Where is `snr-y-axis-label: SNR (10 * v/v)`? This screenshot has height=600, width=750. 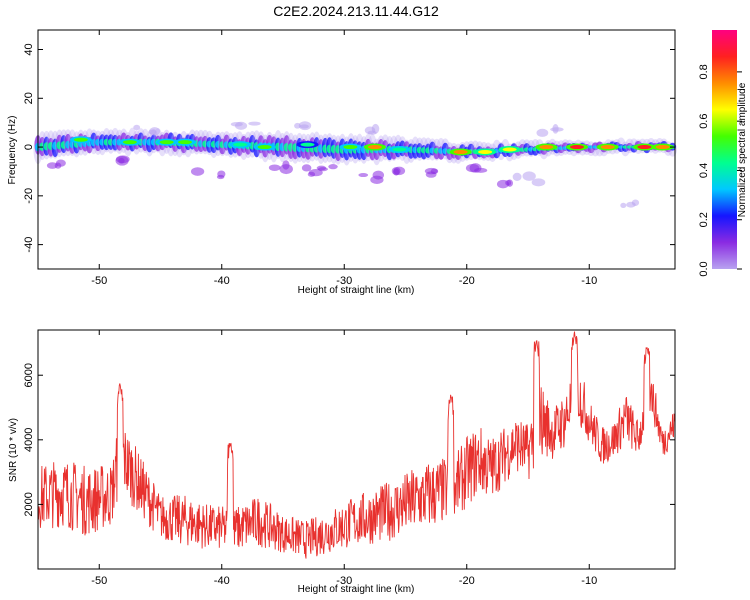 snr-y-axis-label: SNR (10 * v/v) is located at coordinates (13, 450).